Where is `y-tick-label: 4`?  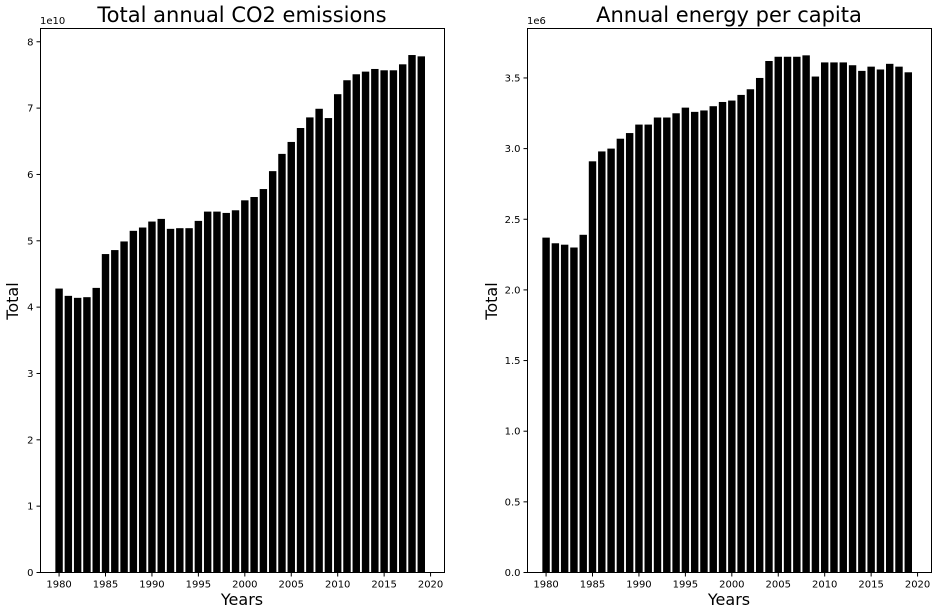
y-tick-label: 4 is located at coordinates (30, 308).